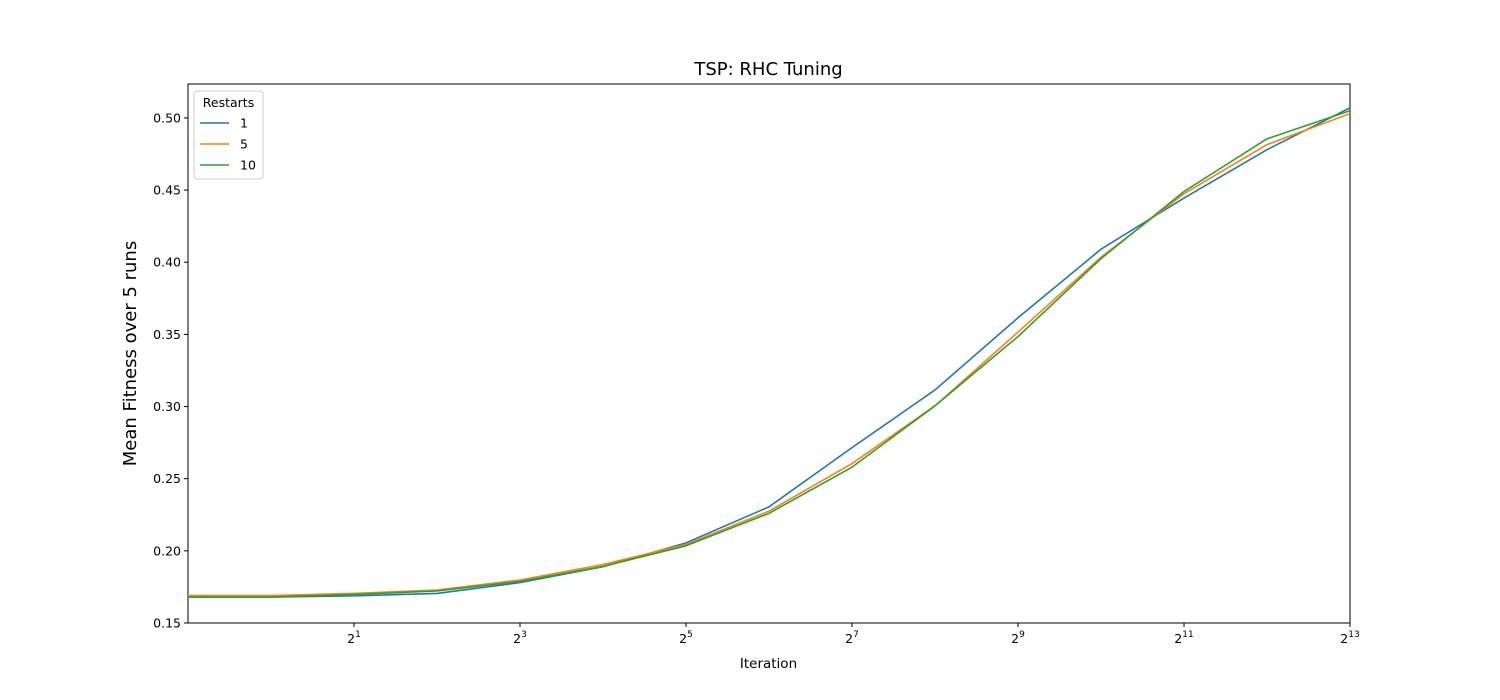  I want to click on x-axis: 21 23 25 27 29 211 213, so click(853, 634).